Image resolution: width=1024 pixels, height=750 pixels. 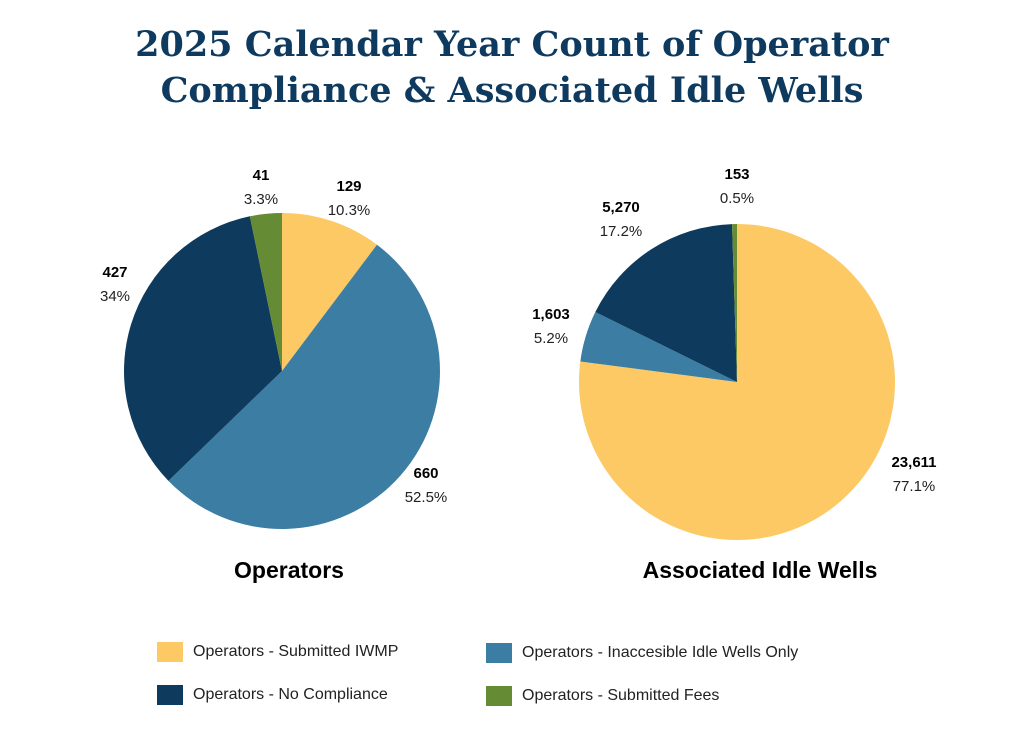 What do you see at coordinates (348, 186) in the screenshot?
I see `operators-value-label-submitted-iwmp: 129` at bounding box center [348, 186].